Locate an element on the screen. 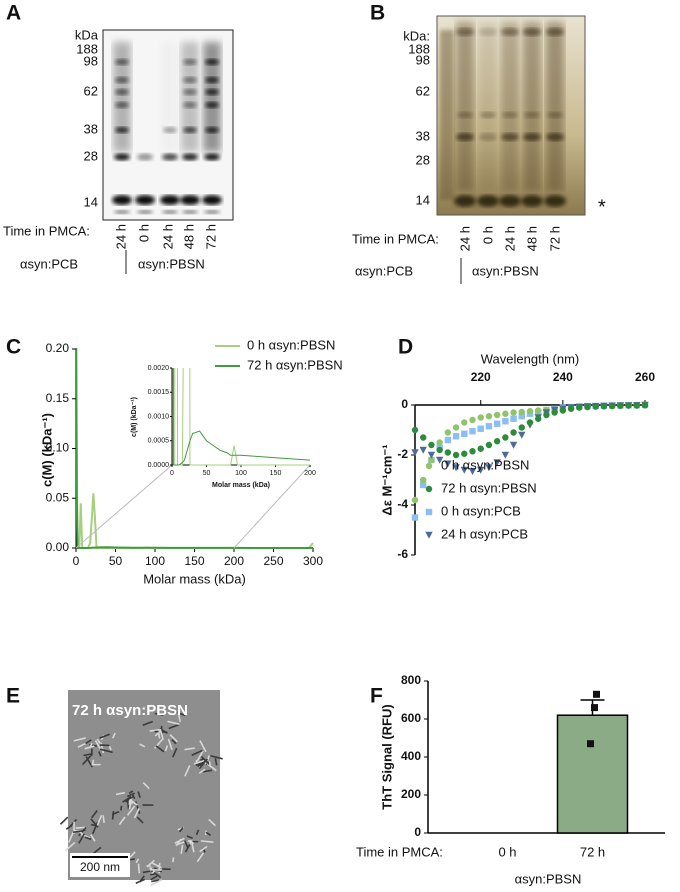 This screenshot has height=892, width=680. asterisk: * is located at coordinates (602, 207).